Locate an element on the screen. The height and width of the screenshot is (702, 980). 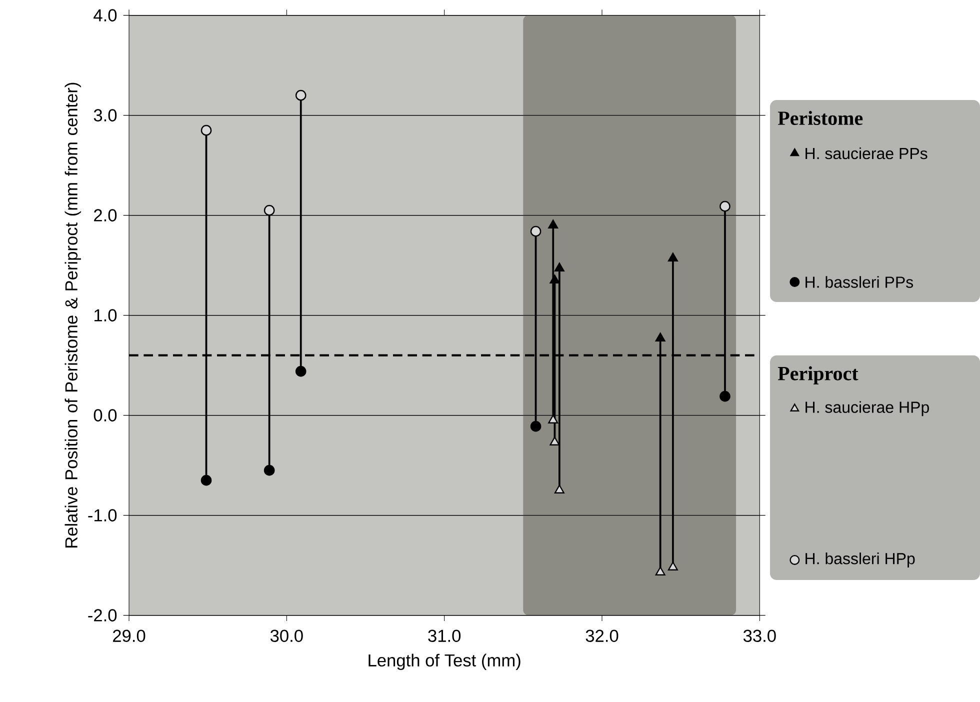
text: Periproct is located at coordinates (818, 375).